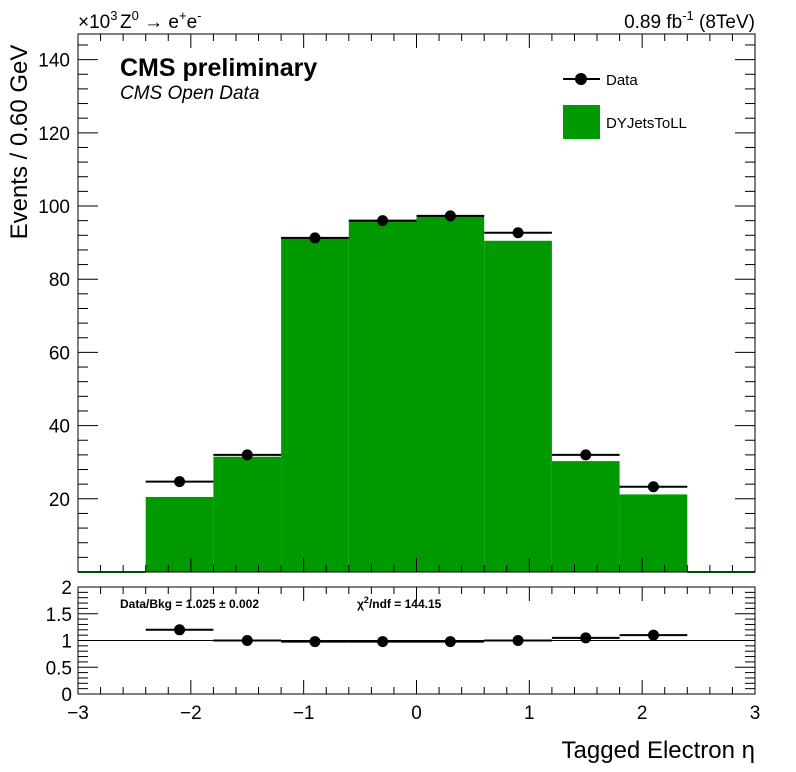 This screenshot has height=772, width=796. What do you see at coordinates (416, 636) in the screenshot?
I see `ratio-points` at bounding box center [416, 636].